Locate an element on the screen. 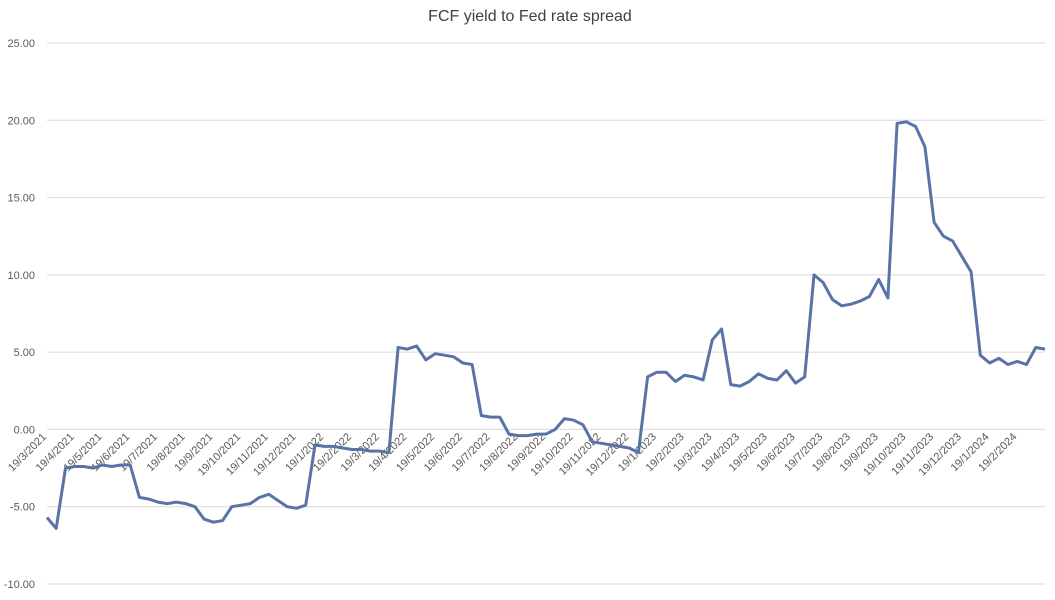 This screenshot has width=1055, height=600. y-tick-label: 20.00 is located at coordinates (21, 121).